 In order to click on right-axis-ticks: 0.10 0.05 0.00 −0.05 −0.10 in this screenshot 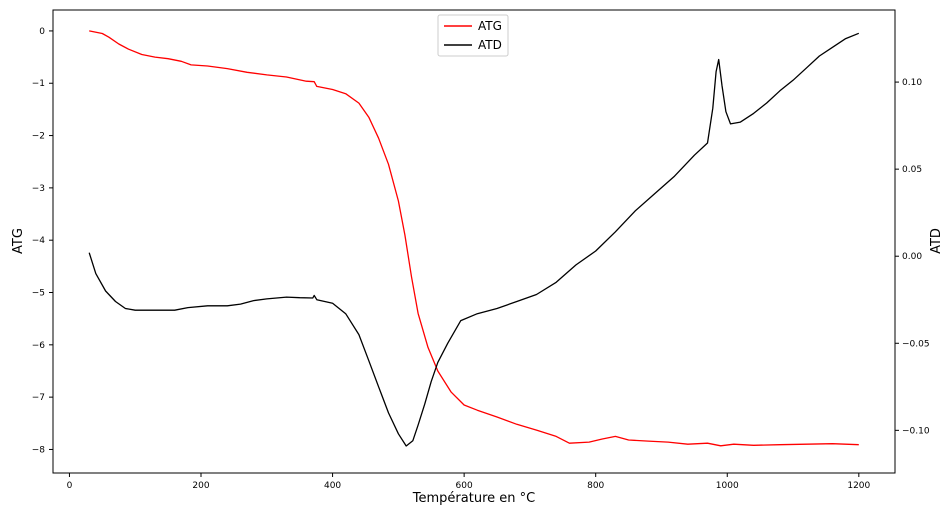, I will do `click(912, 257)`.